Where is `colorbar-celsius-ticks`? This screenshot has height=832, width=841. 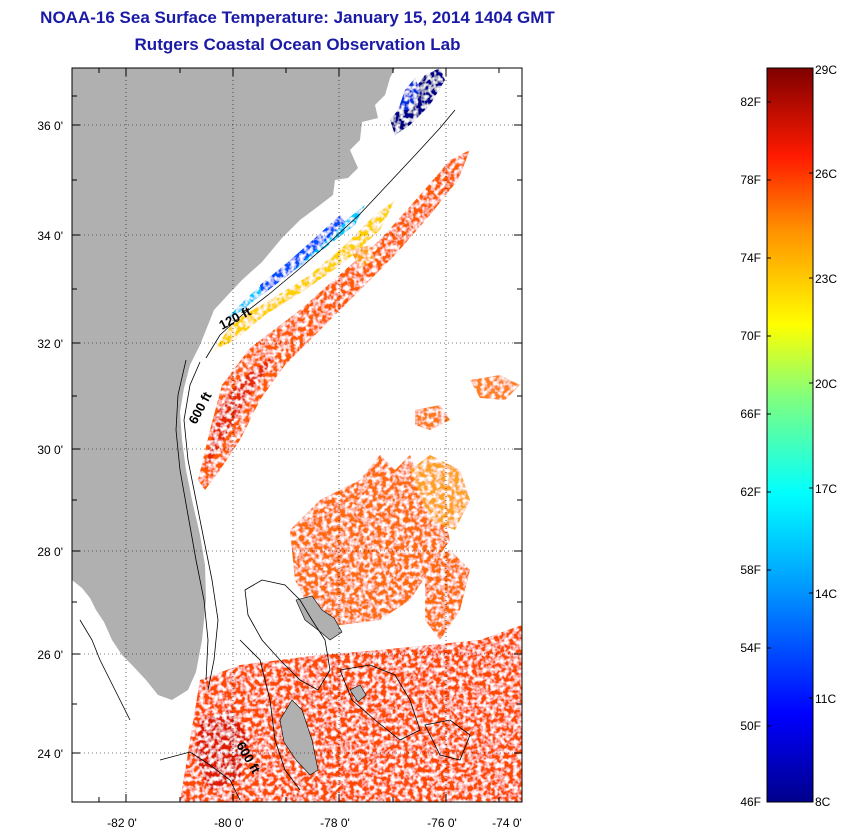 colorbar-celsius-ticks is located at coordinates (811, 435).